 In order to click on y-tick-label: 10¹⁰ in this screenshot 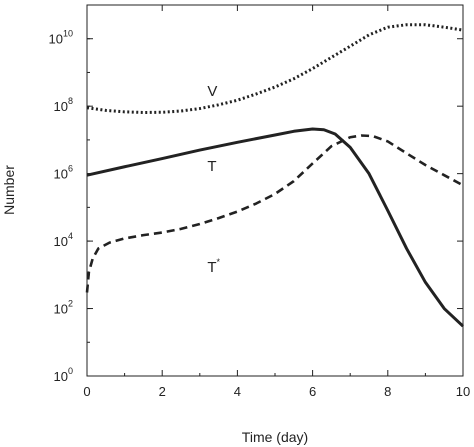, I will do `click(61, 38)`.